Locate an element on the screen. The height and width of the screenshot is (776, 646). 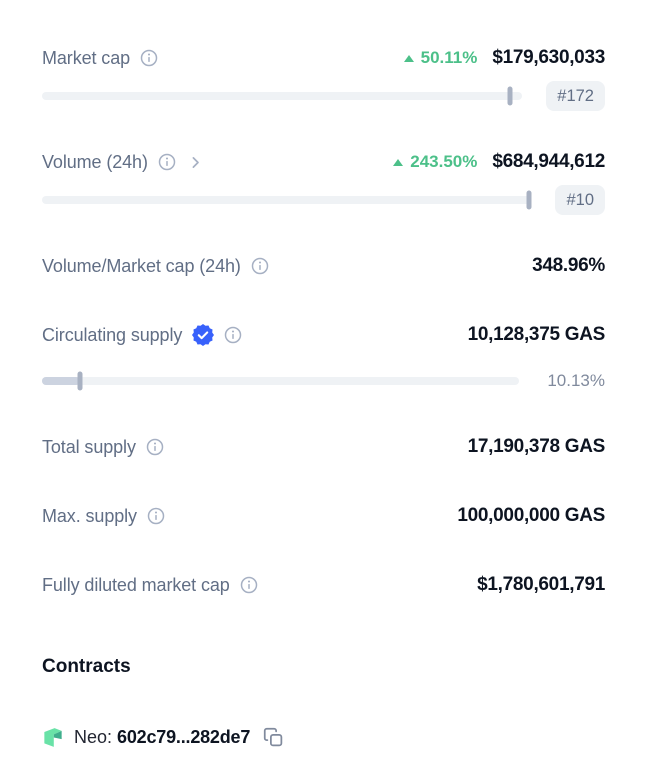
market-cap-rank-slider is located at coordinates (282, 96).